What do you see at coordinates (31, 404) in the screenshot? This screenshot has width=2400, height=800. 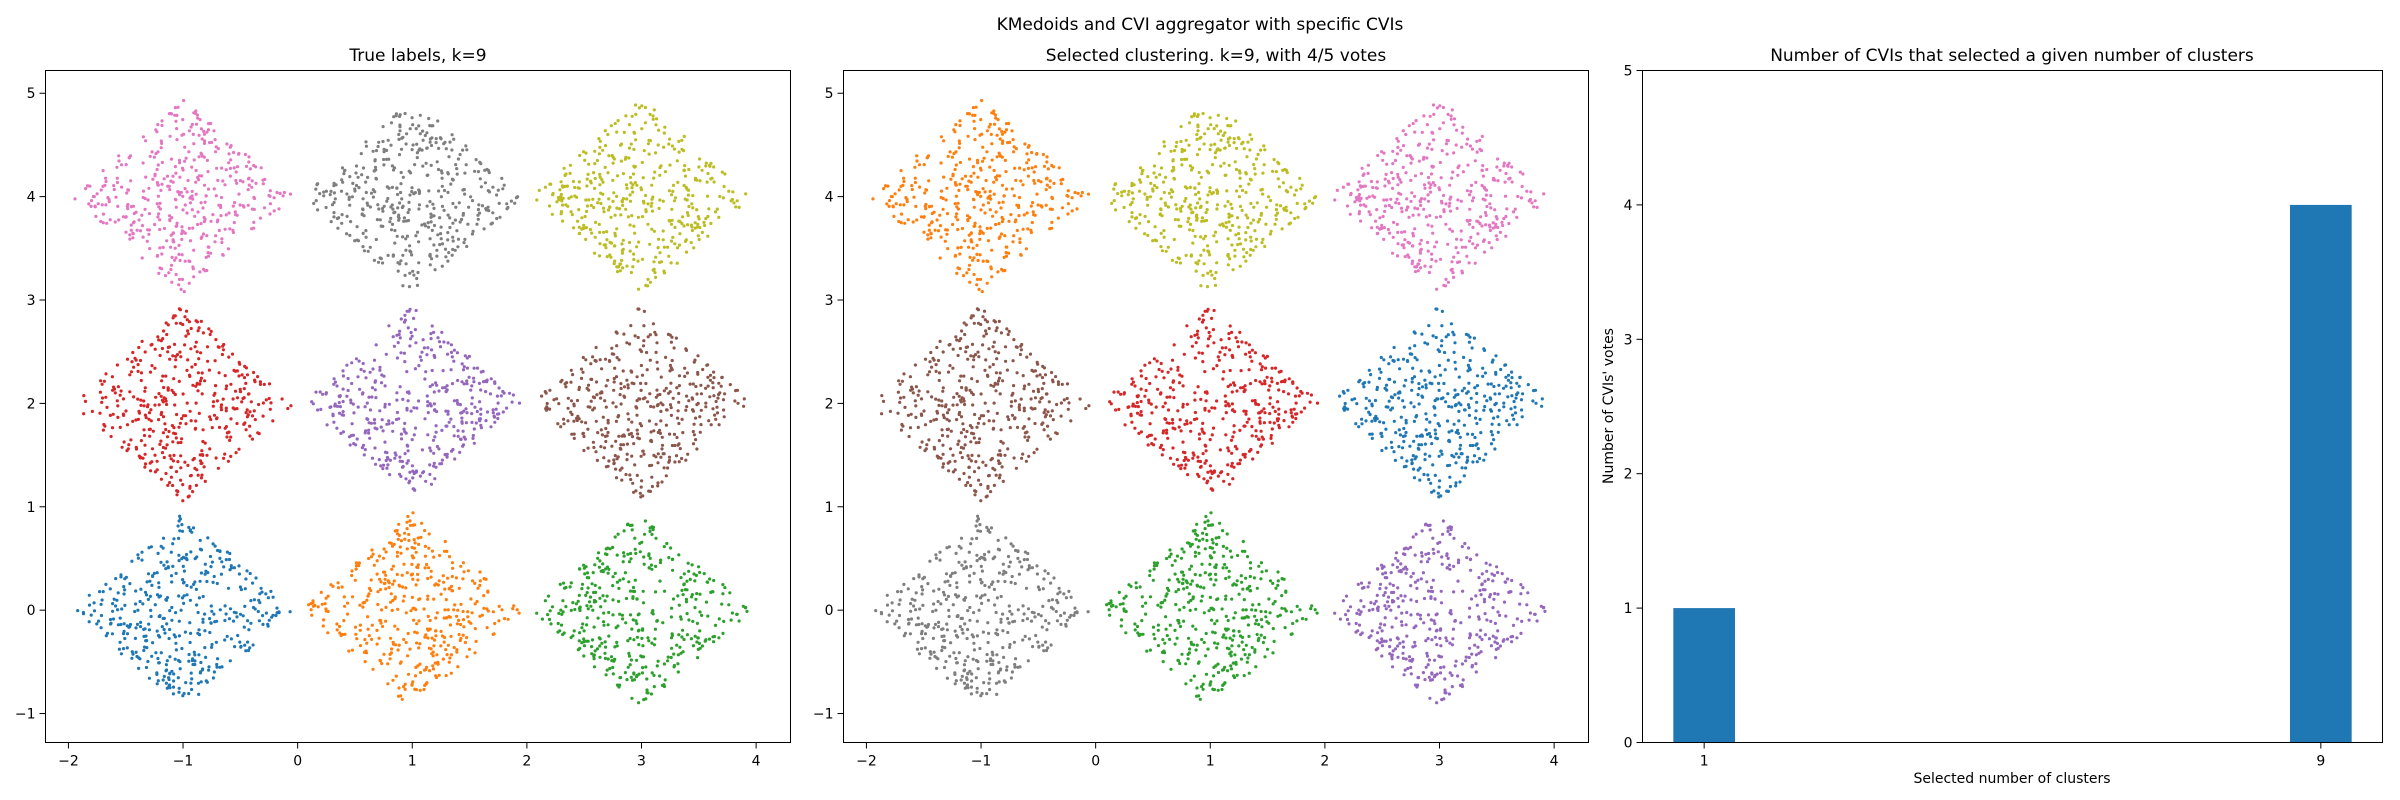 I see `y-tick-label: 2` at bounding box center [31, 404].